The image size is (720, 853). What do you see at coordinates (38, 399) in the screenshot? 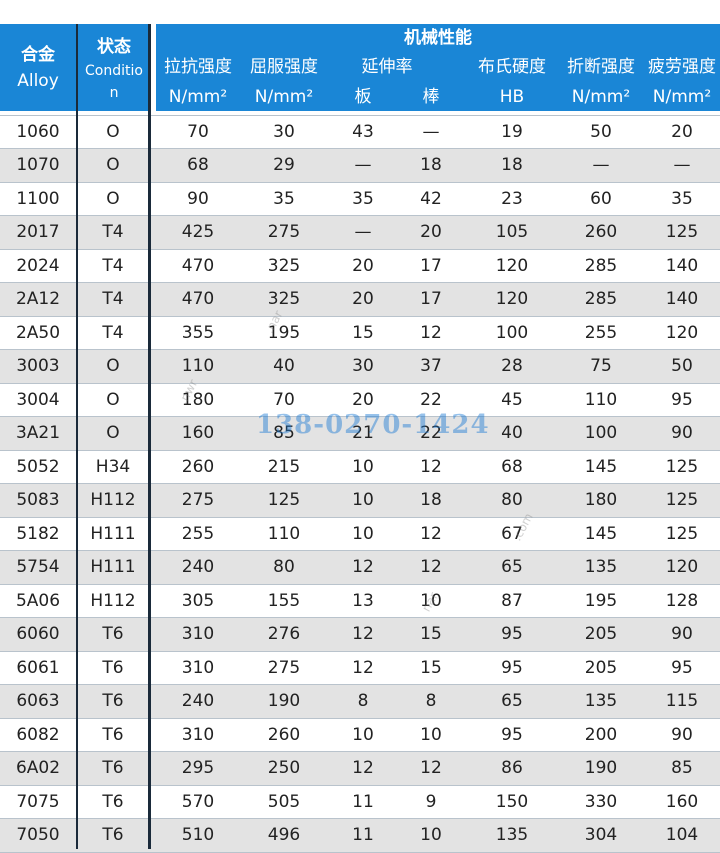
I see `cell-alloy: 3004` at bounding box center [38, 399].